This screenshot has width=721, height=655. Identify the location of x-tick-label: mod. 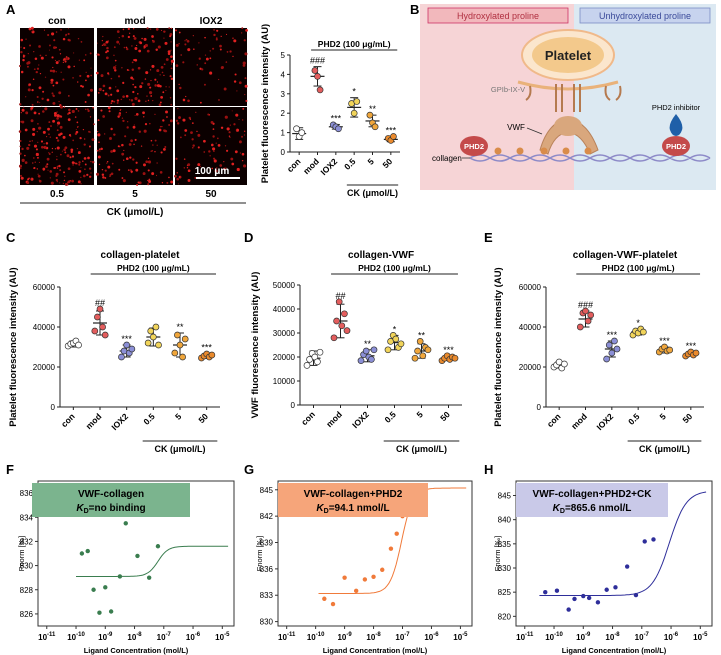
(94, 421).